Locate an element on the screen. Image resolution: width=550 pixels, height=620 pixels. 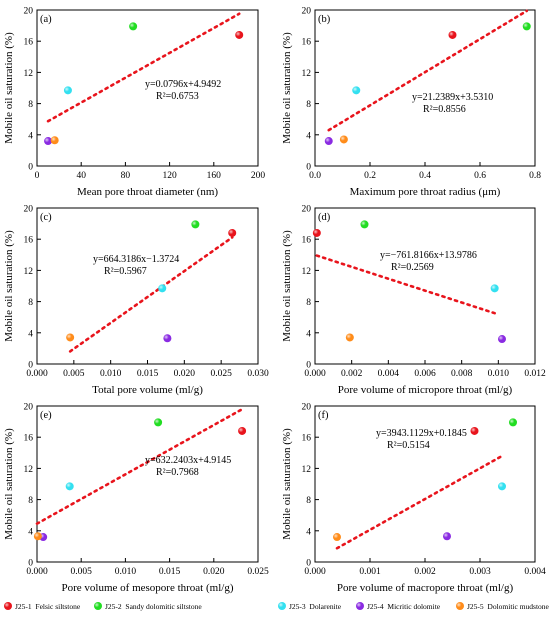
x-tick-label: 0.012 is located at coordinates (535, 374).